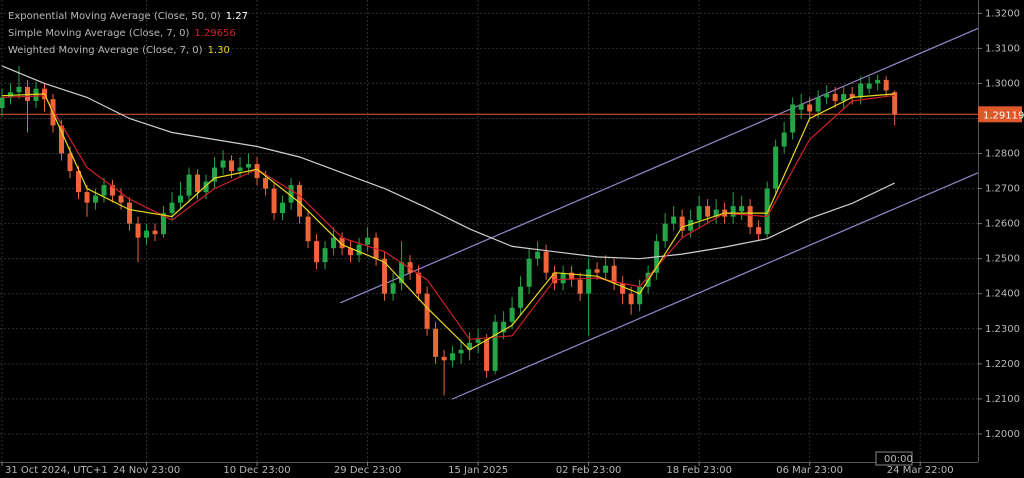  Describe the element at coordinates (214, 33) in the screenshot. I see `legend-value: 1.29656` at that location.